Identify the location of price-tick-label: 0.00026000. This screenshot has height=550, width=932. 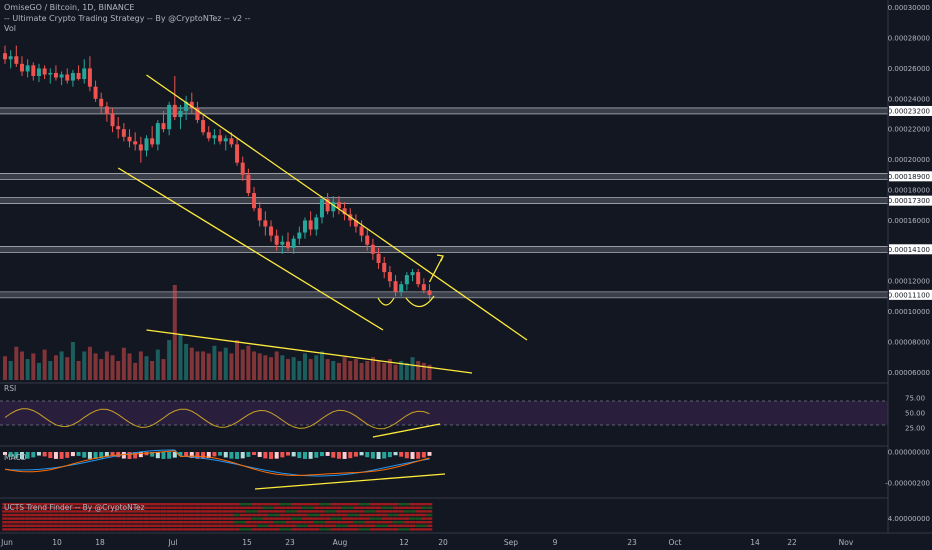
(909, 69).